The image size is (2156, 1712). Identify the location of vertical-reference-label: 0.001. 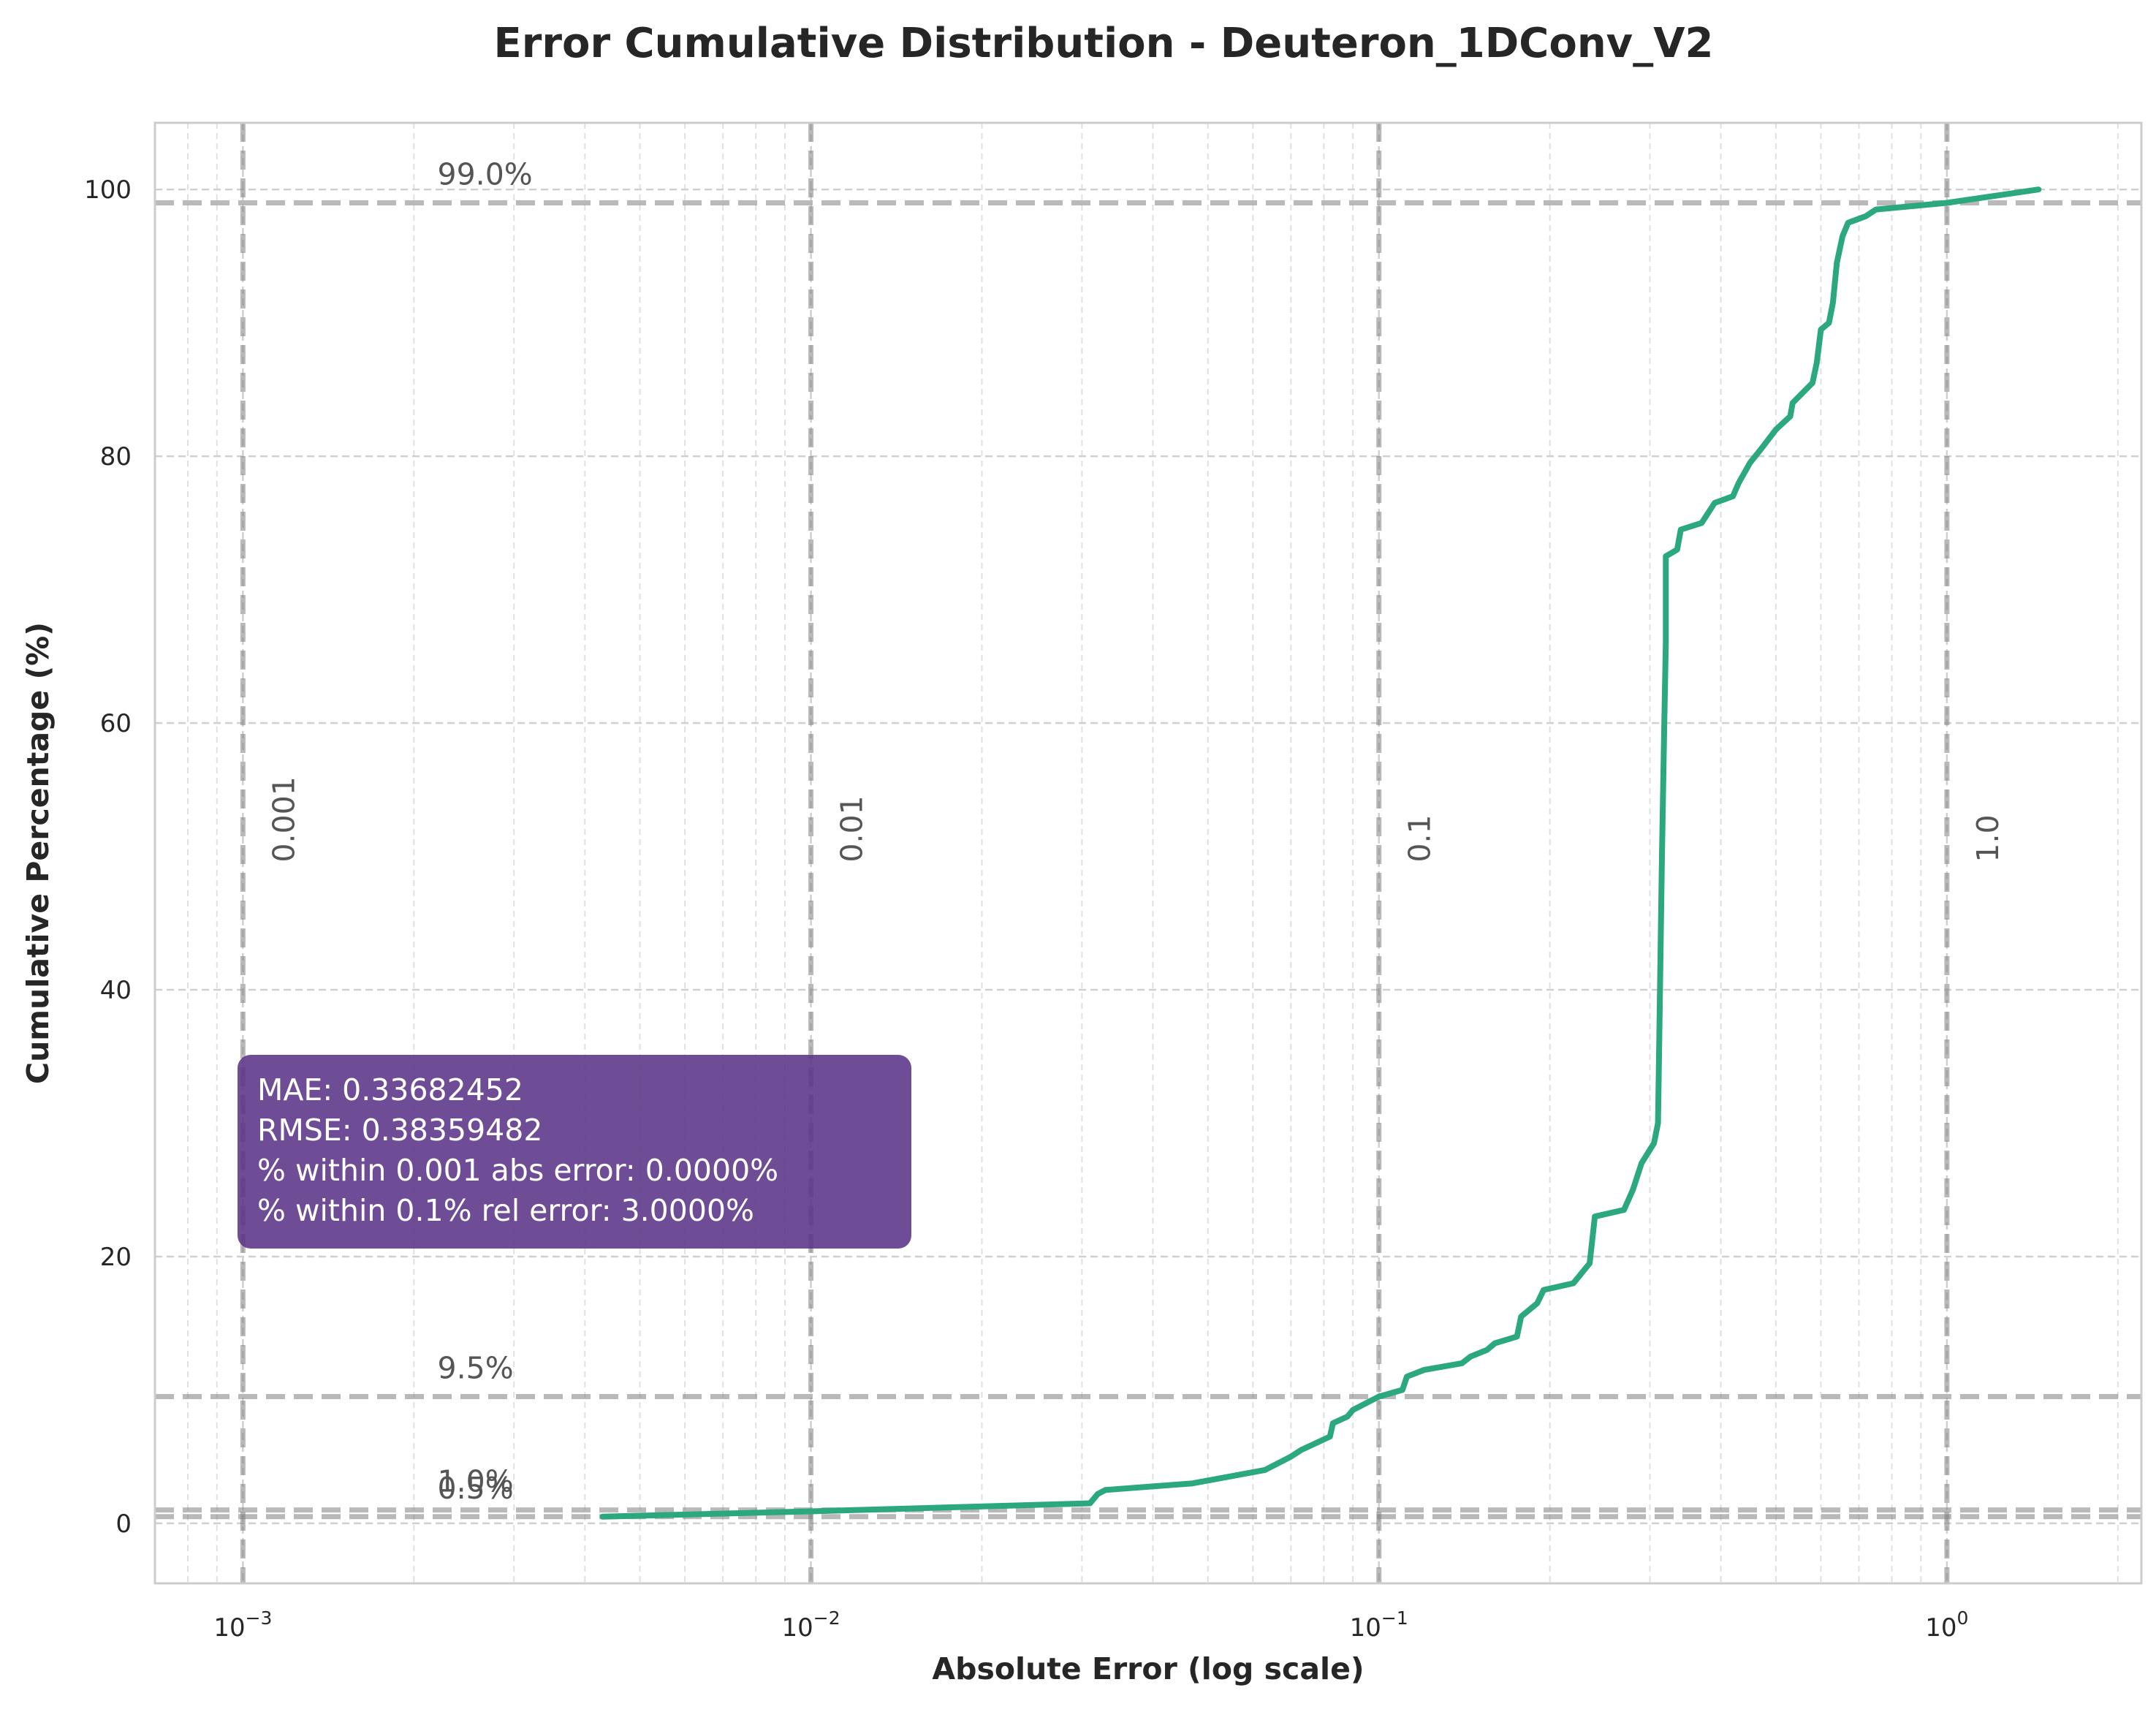
(284, 819).